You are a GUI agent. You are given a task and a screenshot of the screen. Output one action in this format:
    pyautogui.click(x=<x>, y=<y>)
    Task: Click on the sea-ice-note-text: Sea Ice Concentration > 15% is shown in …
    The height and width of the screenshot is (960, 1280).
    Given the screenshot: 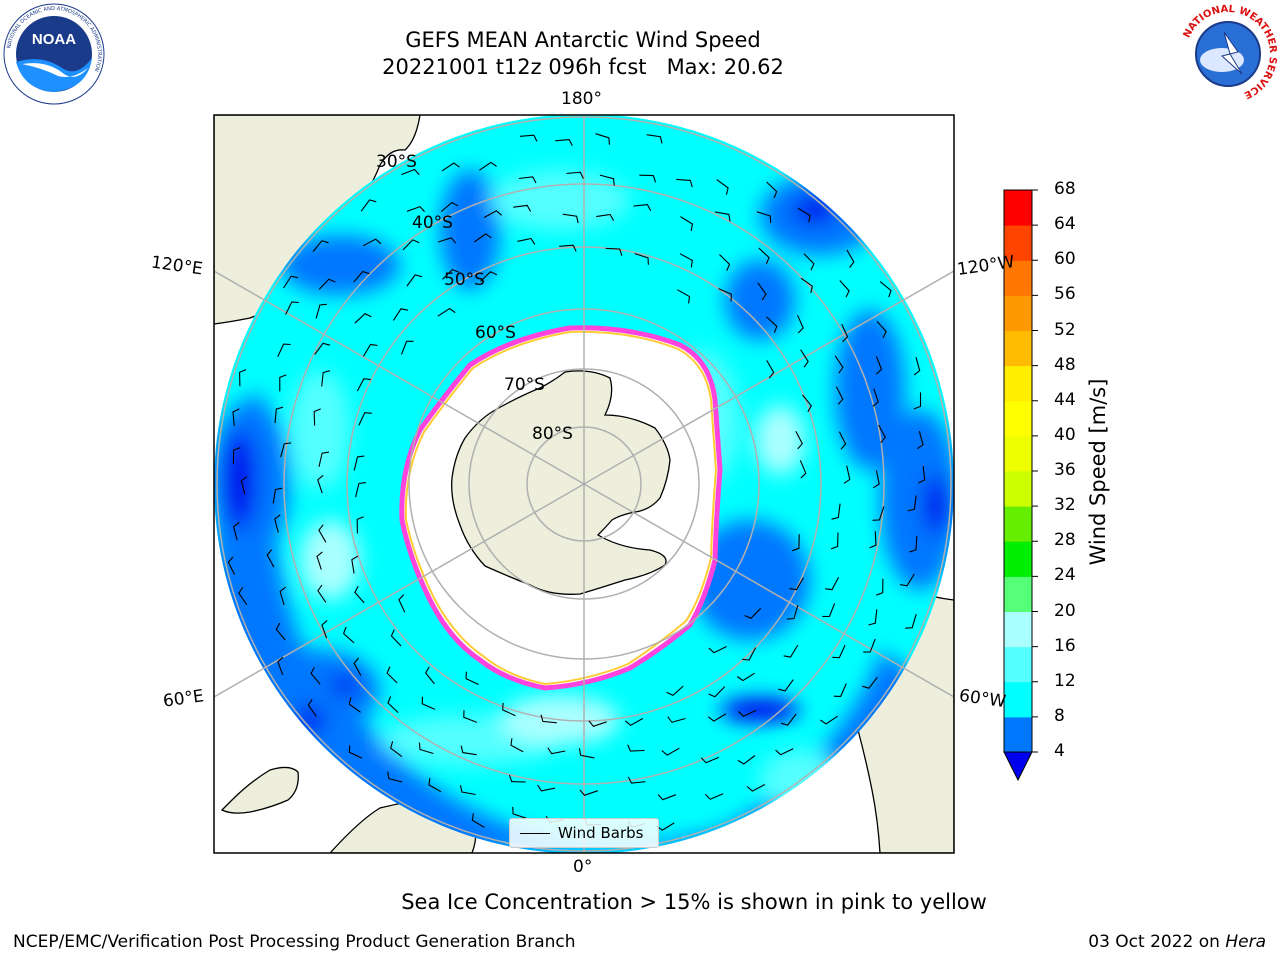 What is the action you would take?
    pyautogui.click(x=694, y=902)
    